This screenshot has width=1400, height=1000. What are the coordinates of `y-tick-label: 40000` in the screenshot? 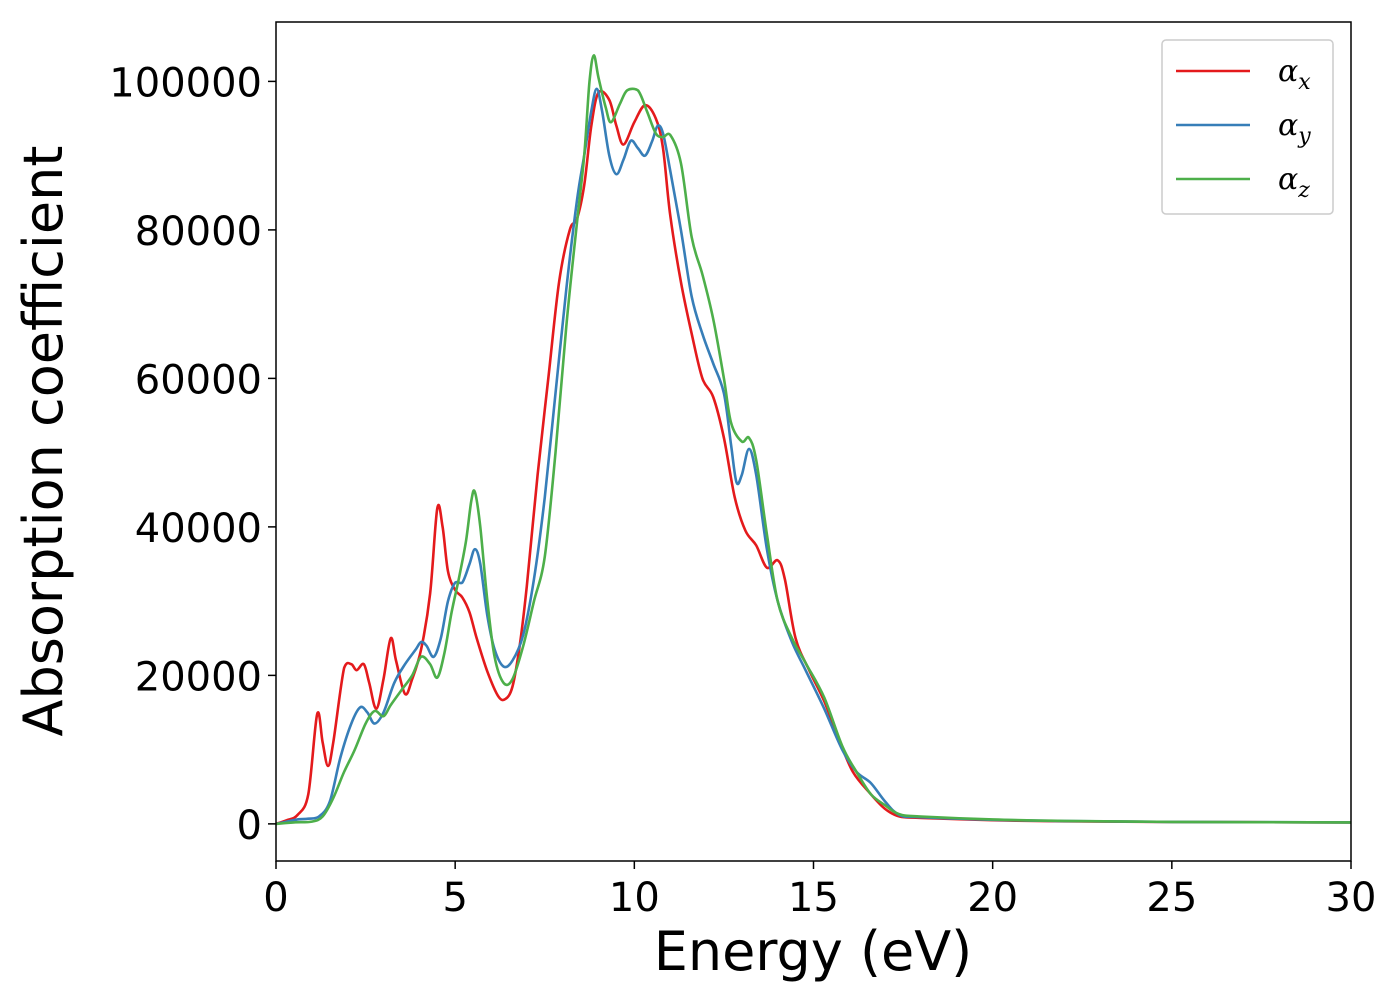 It's located at (198, 529).